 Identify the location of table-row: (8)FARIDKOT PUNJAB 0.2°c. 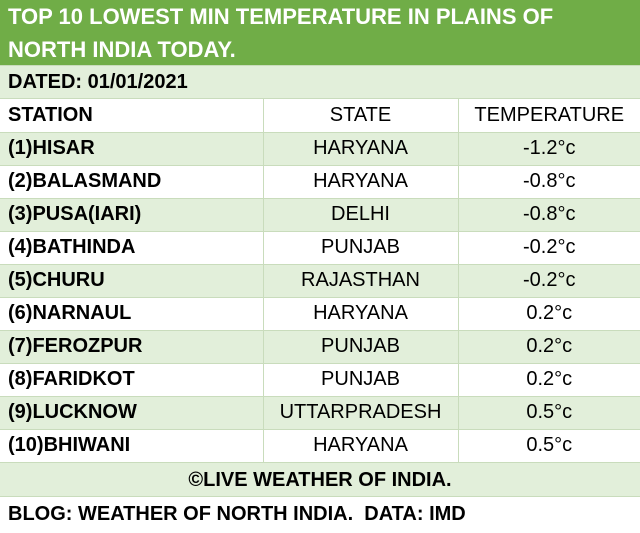
(320, 380).